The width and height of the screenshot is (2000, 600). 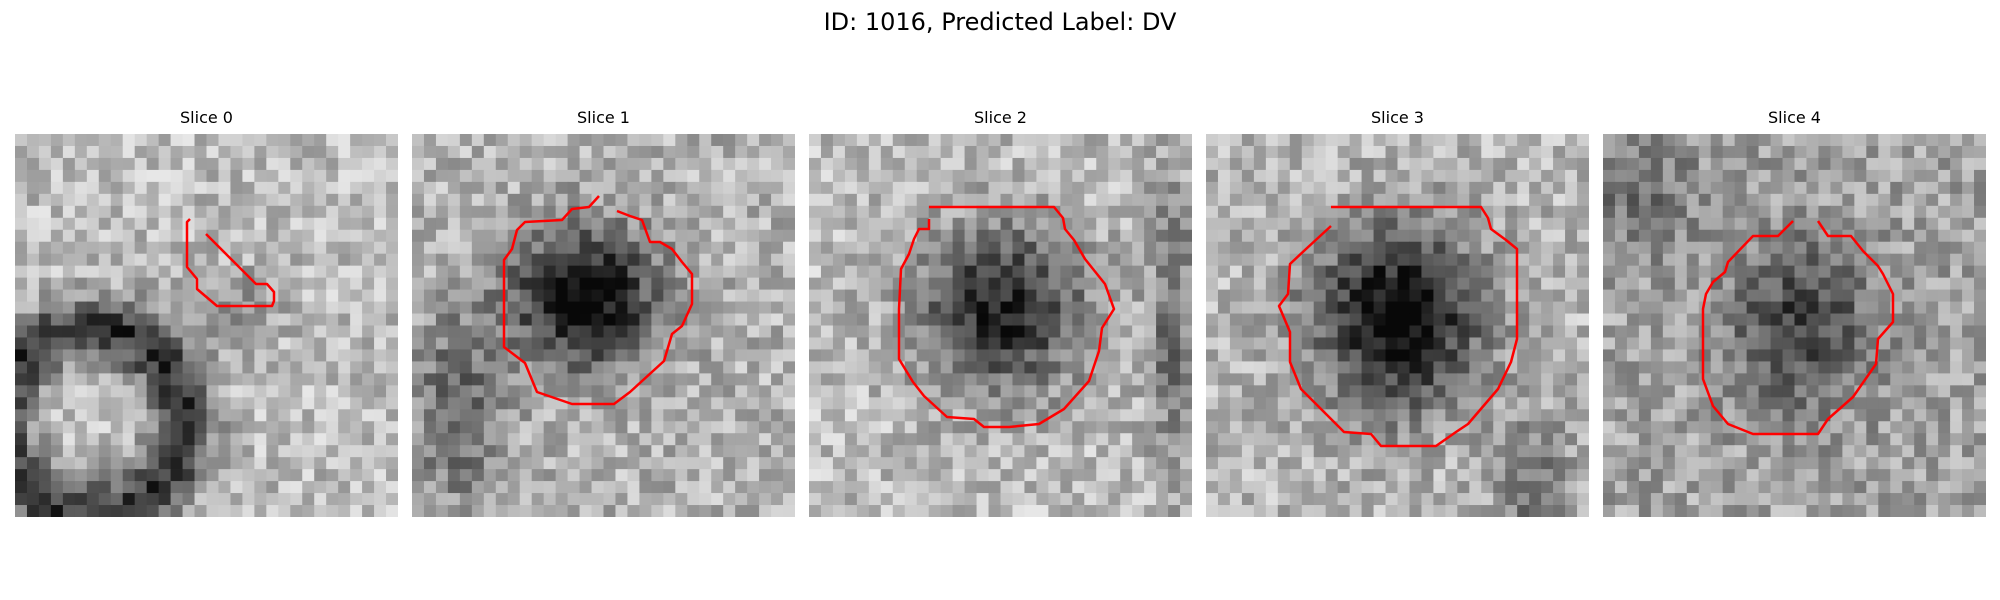 I want to click on slice-title: Slice 1, so click(x=603, y=117).